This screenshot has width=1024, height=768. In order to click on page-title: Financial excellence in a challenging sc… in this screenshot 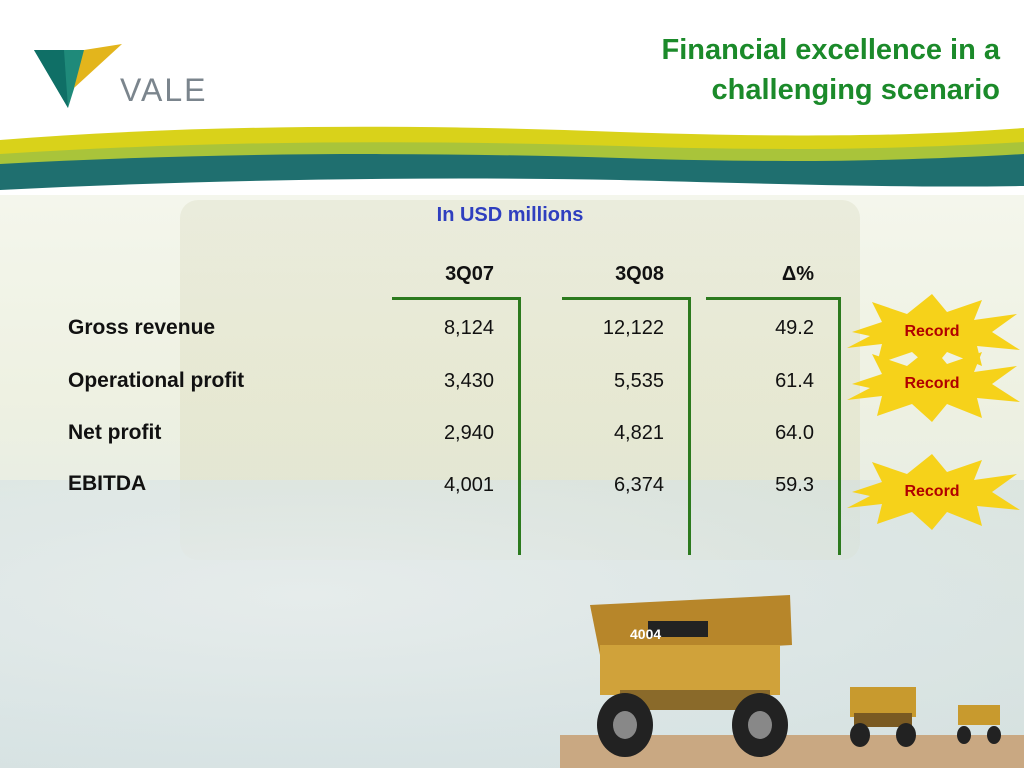, I will do `click(720, 70)`.